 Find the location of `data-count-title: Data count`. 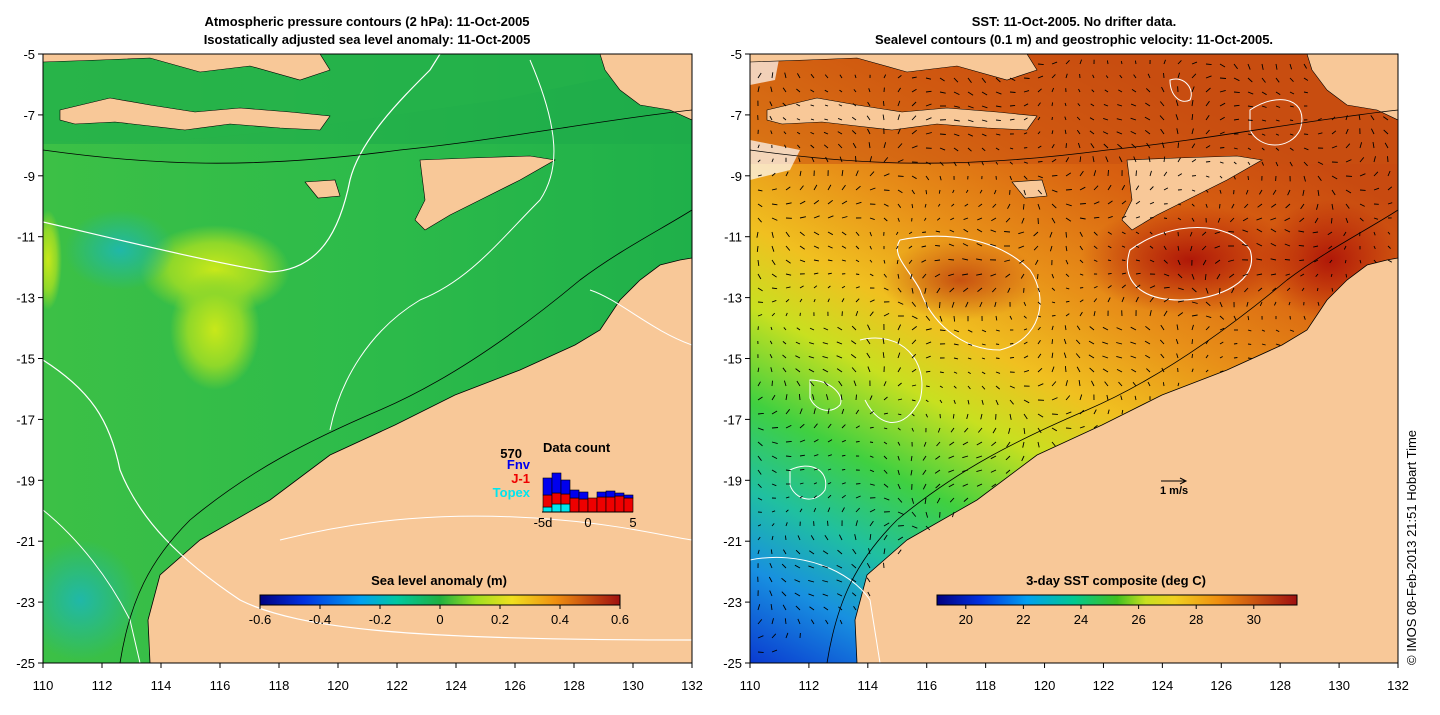

data-count-title: Data count is located at coordinates (577, 447).